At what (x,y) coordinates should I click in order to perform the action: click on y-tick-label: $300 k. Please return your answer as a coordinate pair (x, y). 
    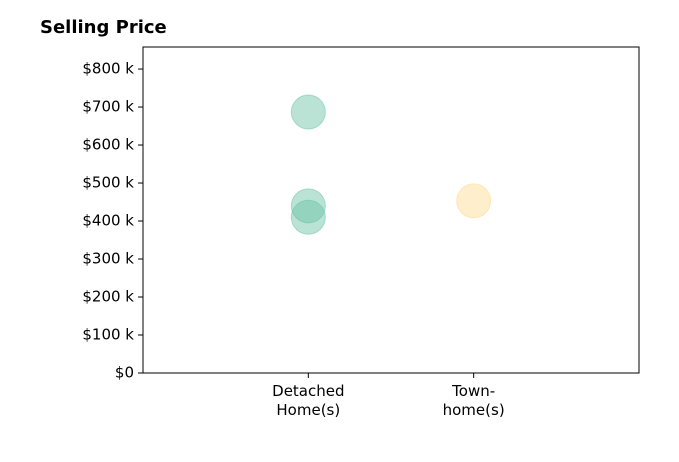
    Looking at the image, I should click on (108, 259).